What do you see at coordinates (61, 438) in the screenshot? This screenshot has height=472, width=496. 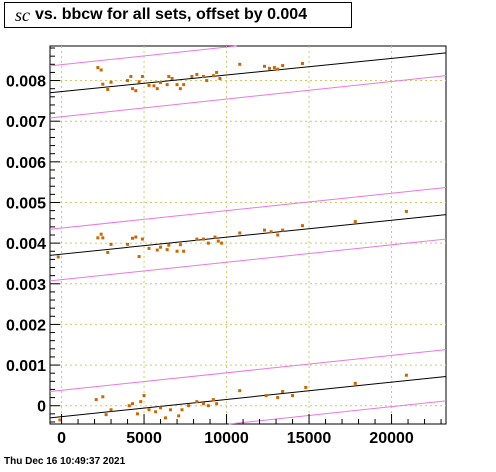 I see `x-tick-label: 0` at bounding box center [61, 438].